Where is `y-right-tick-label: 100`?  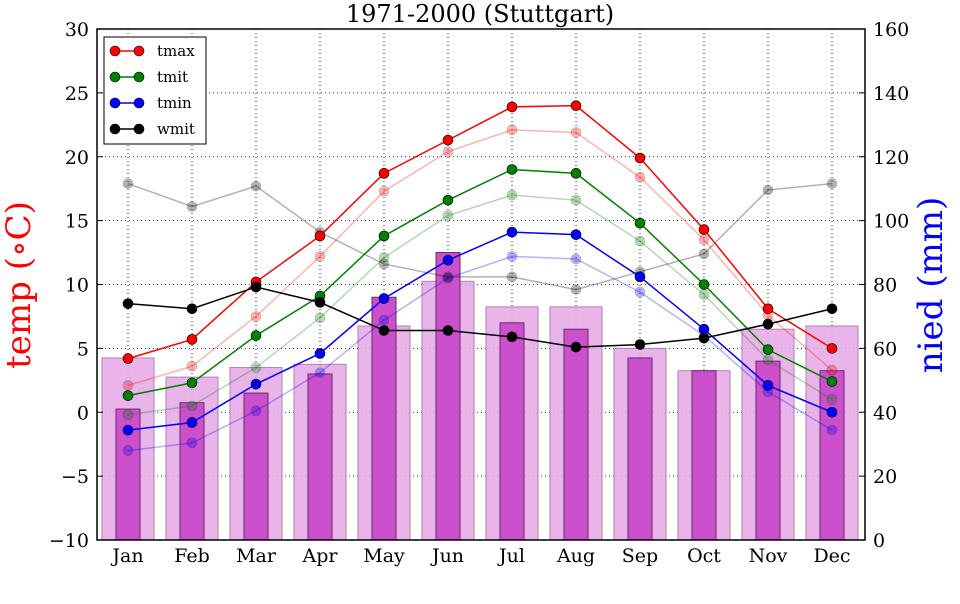
y-right-tick-label: 100 is located at coordinates (891, 222).